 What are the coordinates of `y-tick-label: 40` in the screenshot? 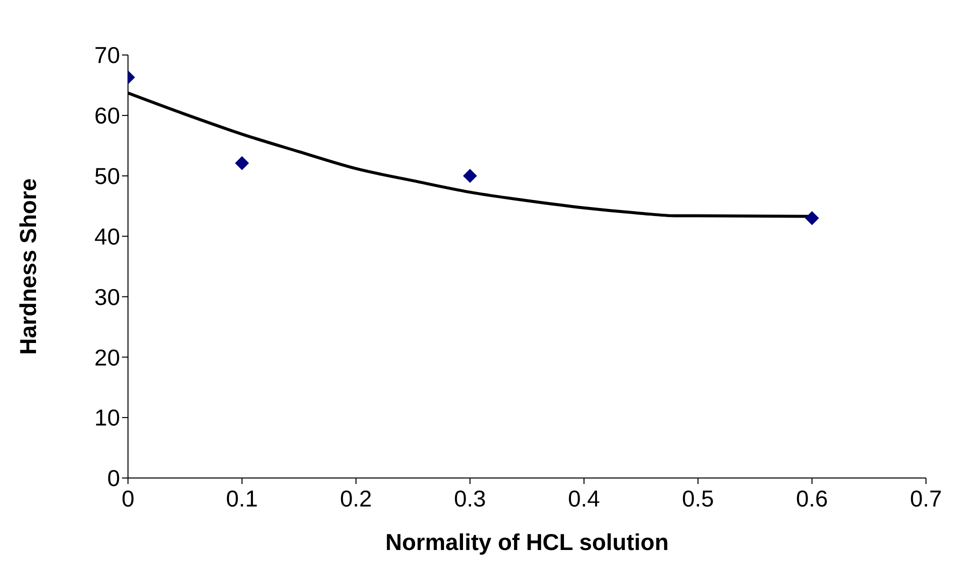 It's located at (107, 236).